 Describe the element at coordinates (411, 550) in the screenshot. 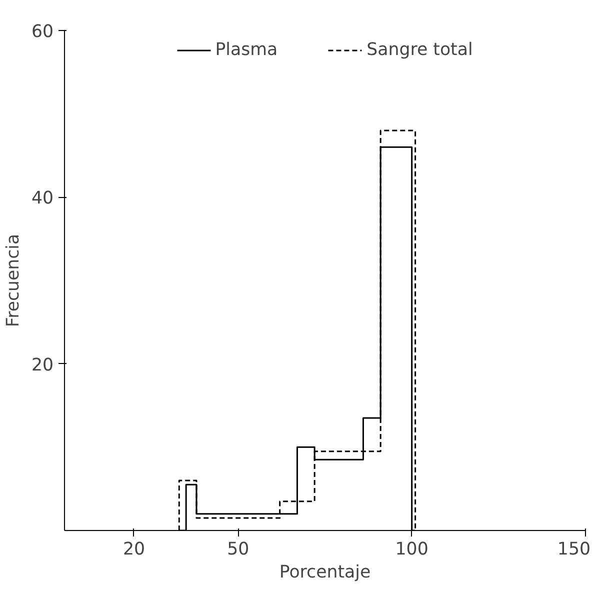

I see `x-tick-label: 100` at that location.